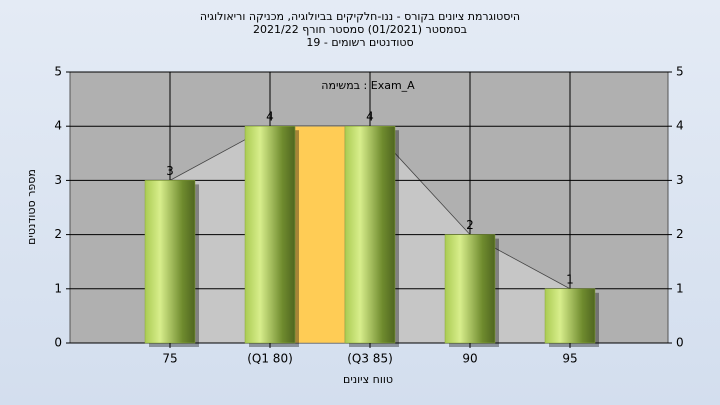  What do you see at coordinates (368, 85) in the screenshot?
I see `annotation: Exam_A : במשימה` at bounding box center [368, 85].